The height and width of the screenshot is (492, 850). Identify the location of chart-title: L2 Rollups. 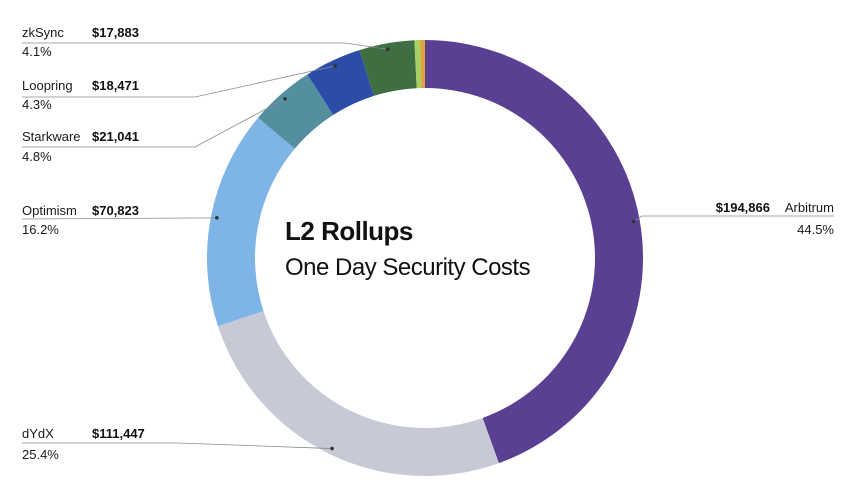
(349, 231).